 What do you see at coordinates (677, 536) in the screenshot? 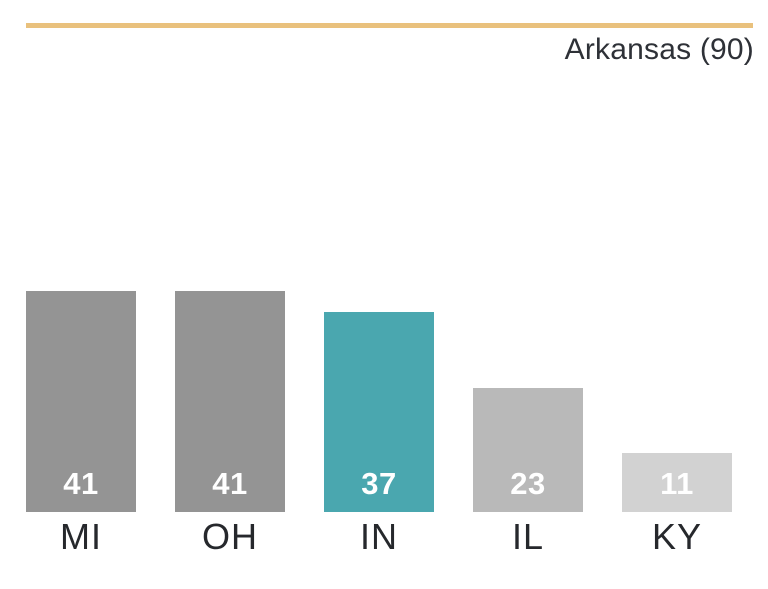
I see `x-axis-label-ky: KY` at bounding box center [677, 536].